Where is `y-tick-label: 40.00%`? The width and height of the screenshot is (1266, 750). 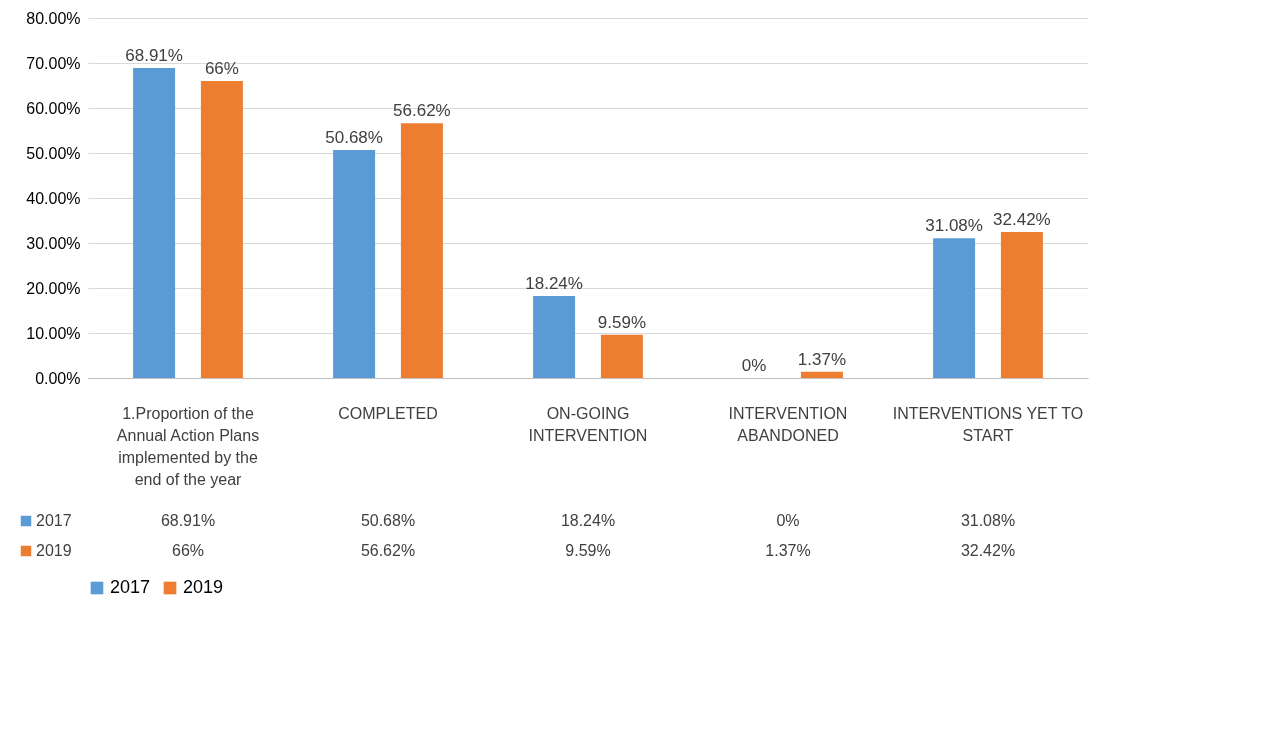 y-tick-label: 40.00% is located at coordinates (53, 198).